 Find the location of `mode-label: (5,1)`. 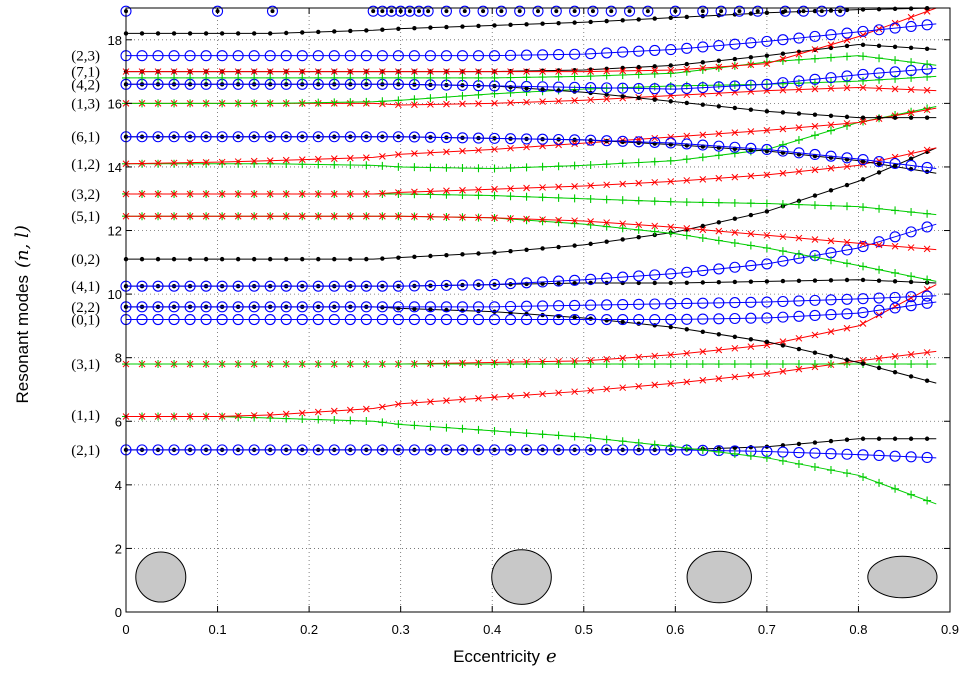

mode-label: (5,1) is located at coordinates (85, 217).